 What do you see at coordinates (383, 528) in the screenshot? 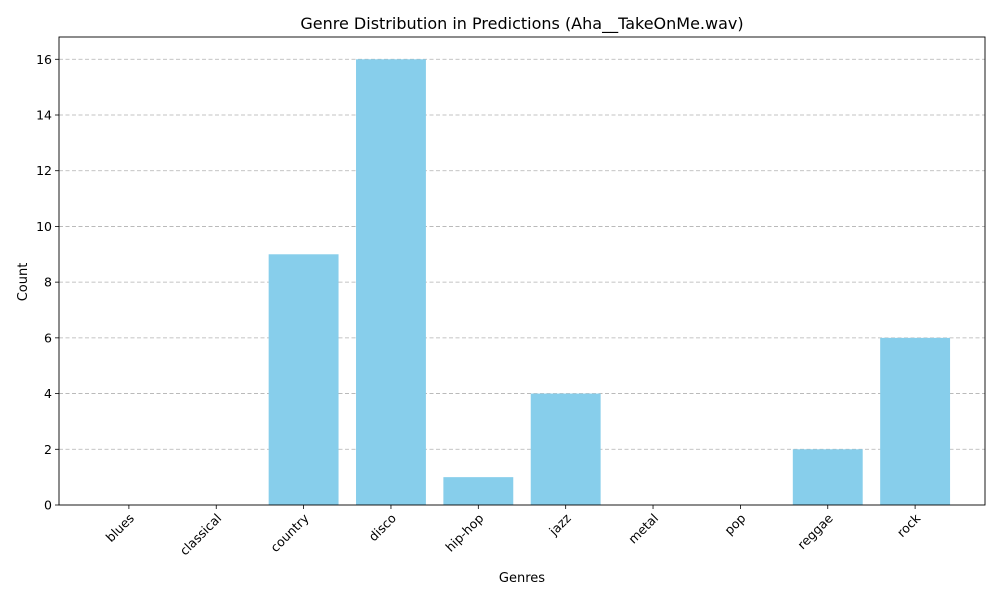
I see `x-tick-label-disco: disco` at bounding box center [383, 528].